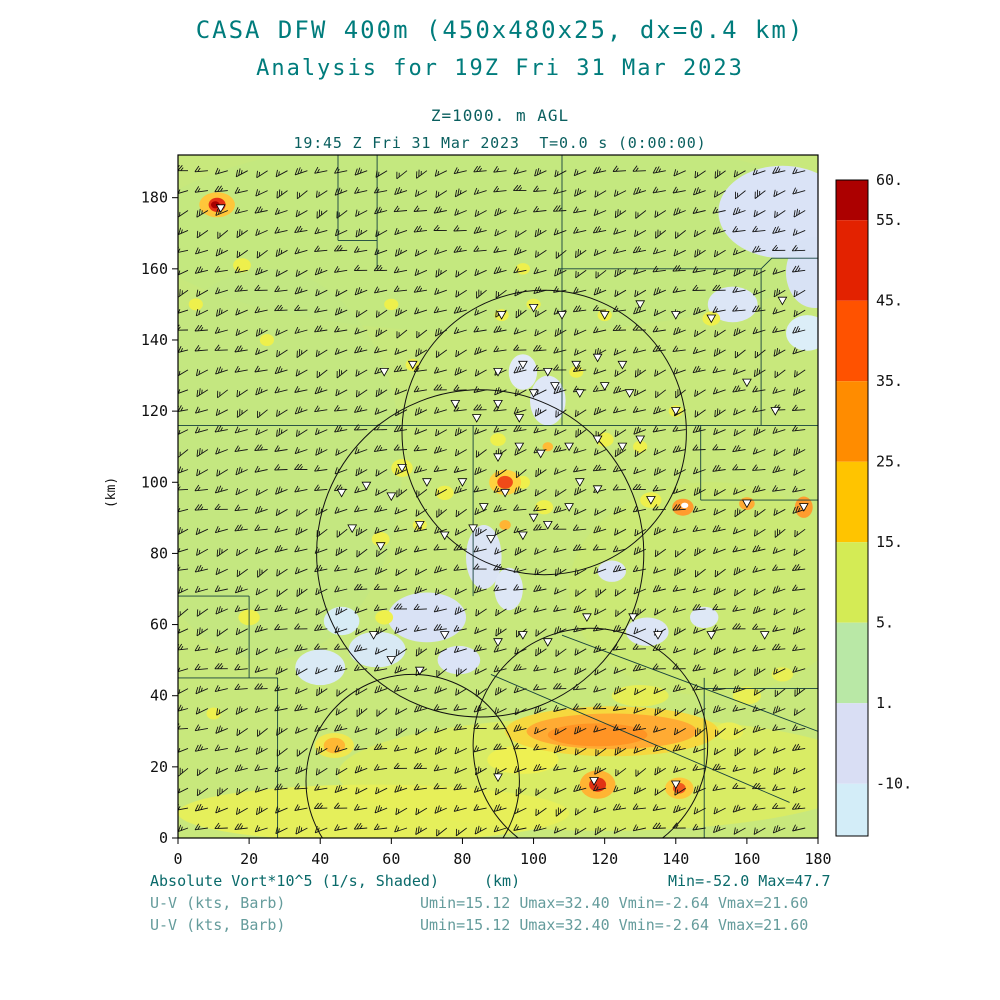 Image resolution: width=1000 pixels, height=1000 pixels. I want to click on x-tick-label: 60, so click(391, 859).